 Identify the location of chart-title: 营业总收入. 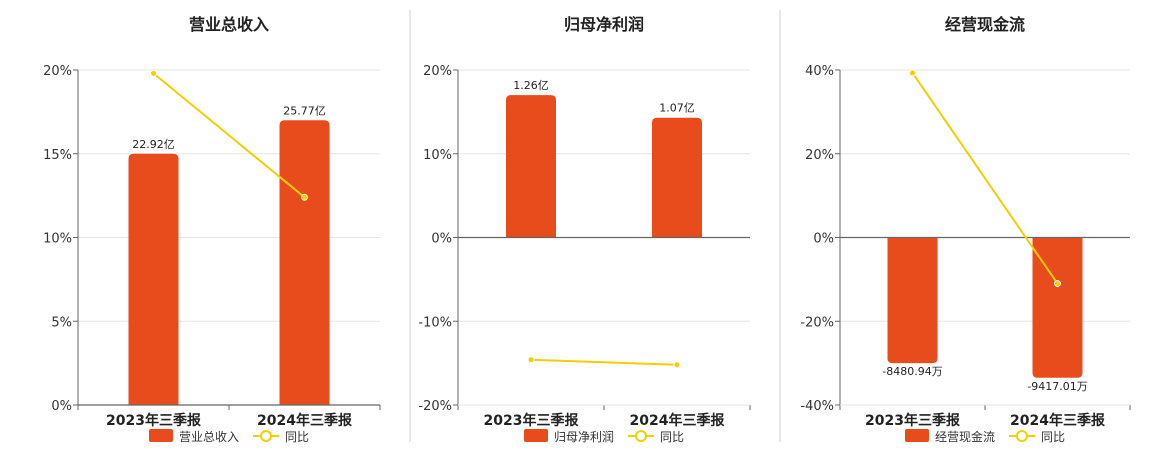
(229, 24).